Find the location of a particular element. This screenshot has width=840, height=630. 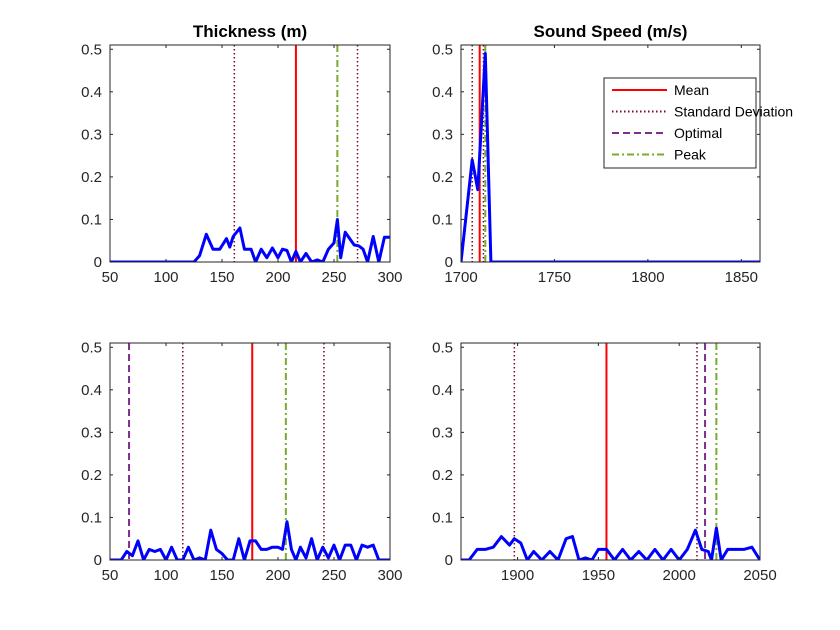

x-tick-label: 1700 is located at coordinates (460, 277).